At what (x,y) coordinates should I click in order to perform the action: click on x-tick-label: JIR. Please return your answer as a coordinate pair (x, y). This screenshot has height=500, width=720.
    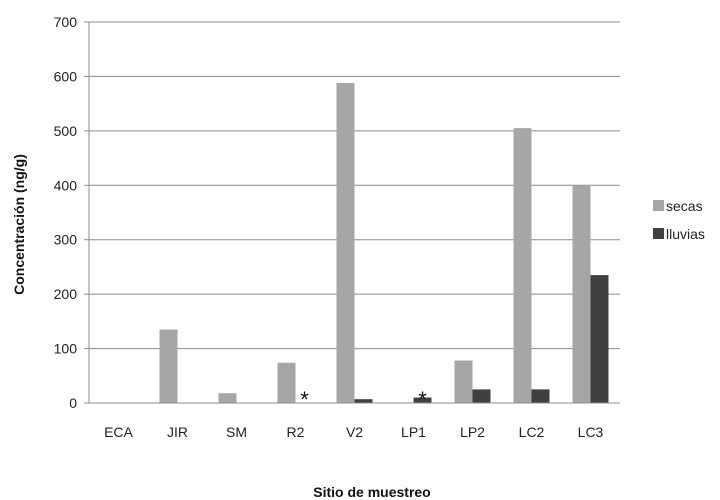
    Looking at the image, I should click on (177, 432).